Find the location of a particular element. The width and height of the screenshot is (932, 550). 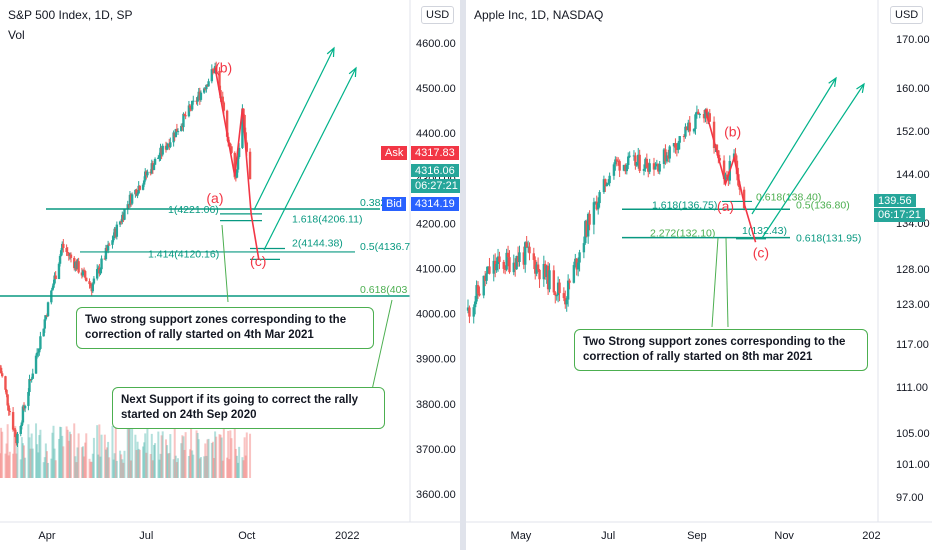

pane-divider is located at coordinates (463, 275).